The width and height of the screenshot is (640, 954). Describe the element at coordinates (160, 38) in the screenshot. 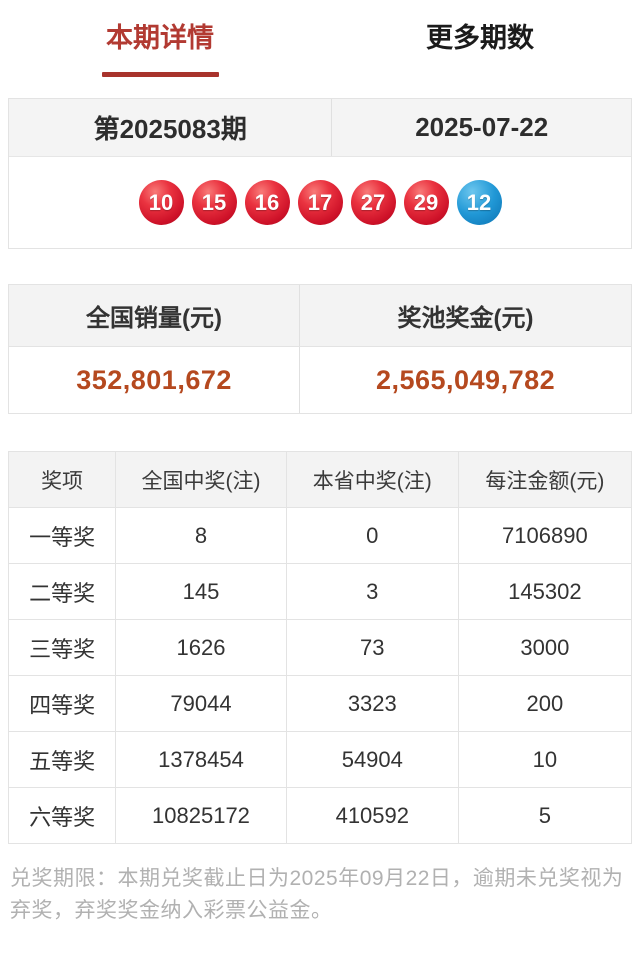

I see `tab-current-details-label: 本期详情` at that location.